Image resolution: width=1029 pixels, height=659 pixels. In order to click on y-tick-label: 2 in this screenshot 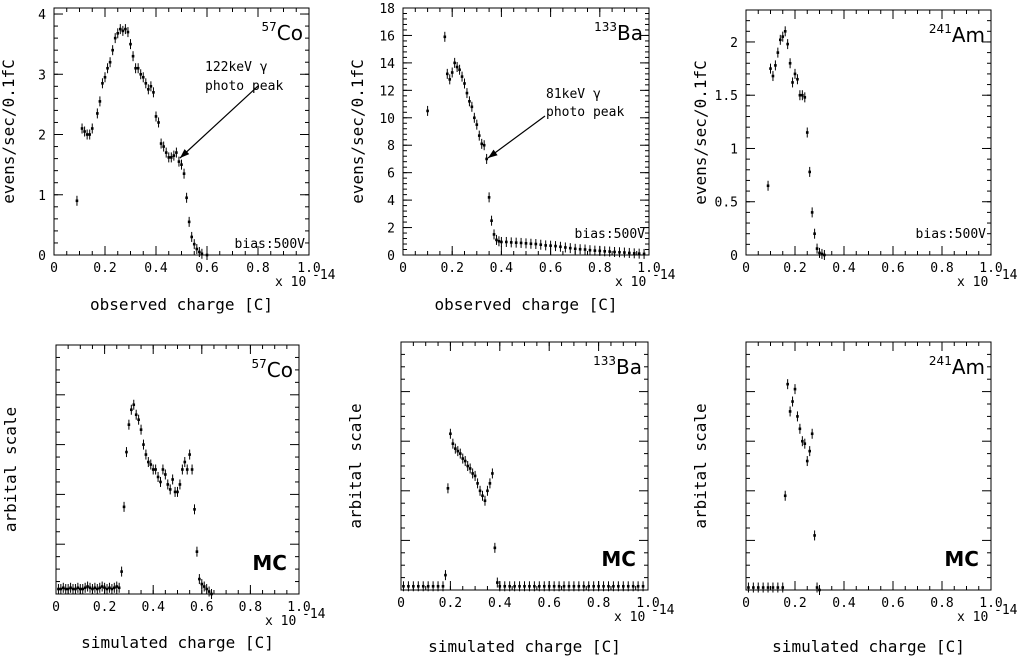, I will do `click(42, 136)`.